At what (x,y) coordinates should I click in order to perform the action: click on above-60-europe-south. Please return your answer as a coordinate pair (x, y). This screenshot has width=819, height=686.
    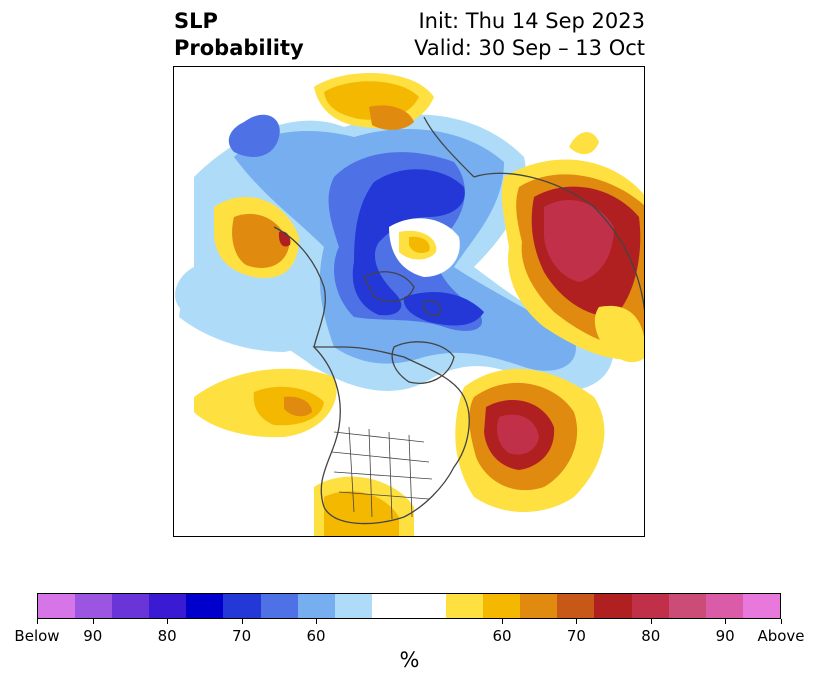
    Looking at the image, I should click on (619, 334).